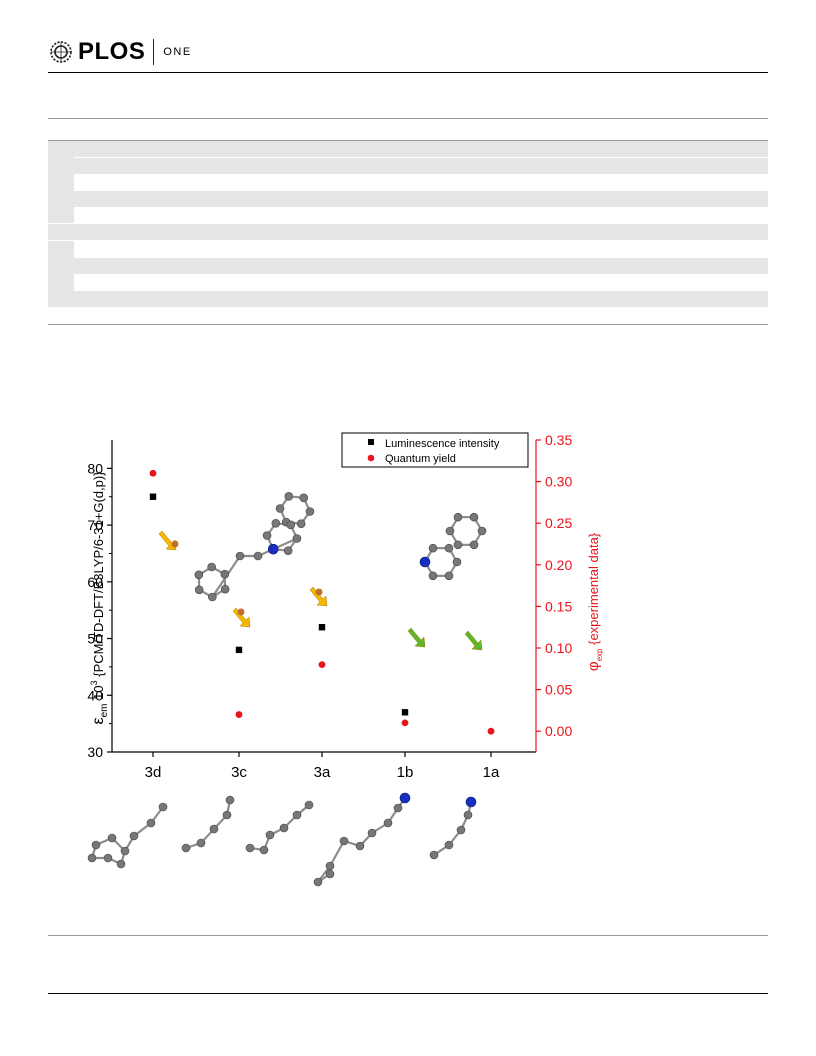 The image size is (816, 1056). What do you see at coordinates (371, 458) in the screenshot?
I see `legend-marker-quantum-yield` at bounding box center [371, 458].